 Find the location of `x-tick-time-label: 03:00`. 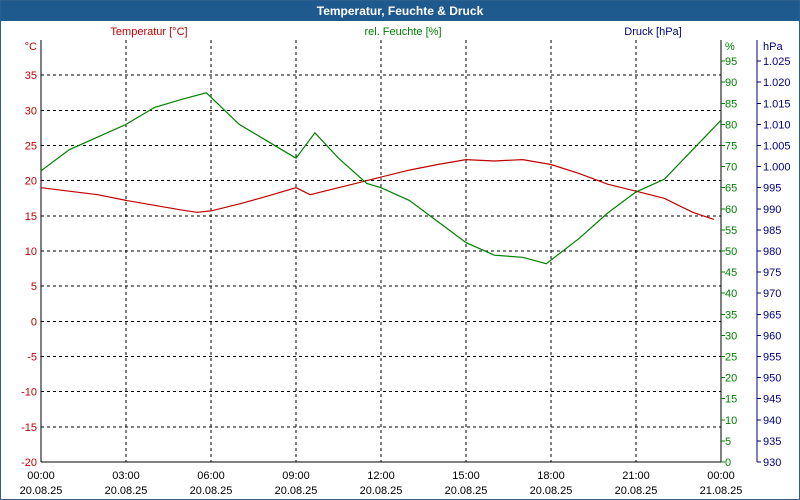

x-tick-time-label: 03:00 is located at coordinates (126, 476).